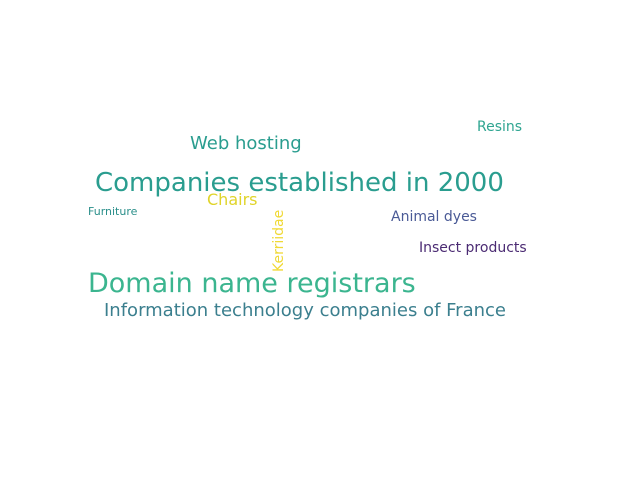 The image size is (640, 480). I want to click on word-insect-products: Insect products, so click(473, 248).